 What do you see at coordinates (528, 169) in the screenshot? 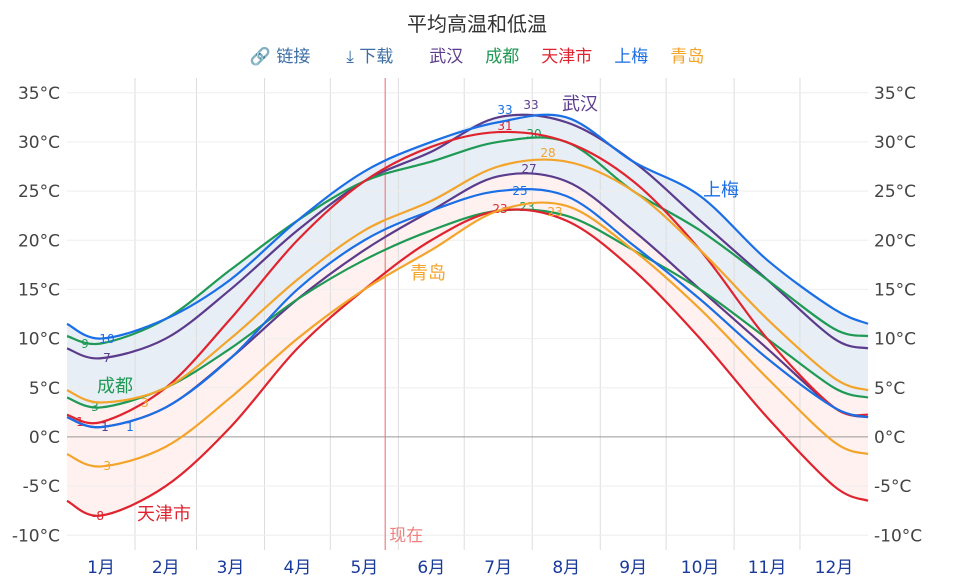
I see `data-label-low: 27` at bounding box center [528, 169].